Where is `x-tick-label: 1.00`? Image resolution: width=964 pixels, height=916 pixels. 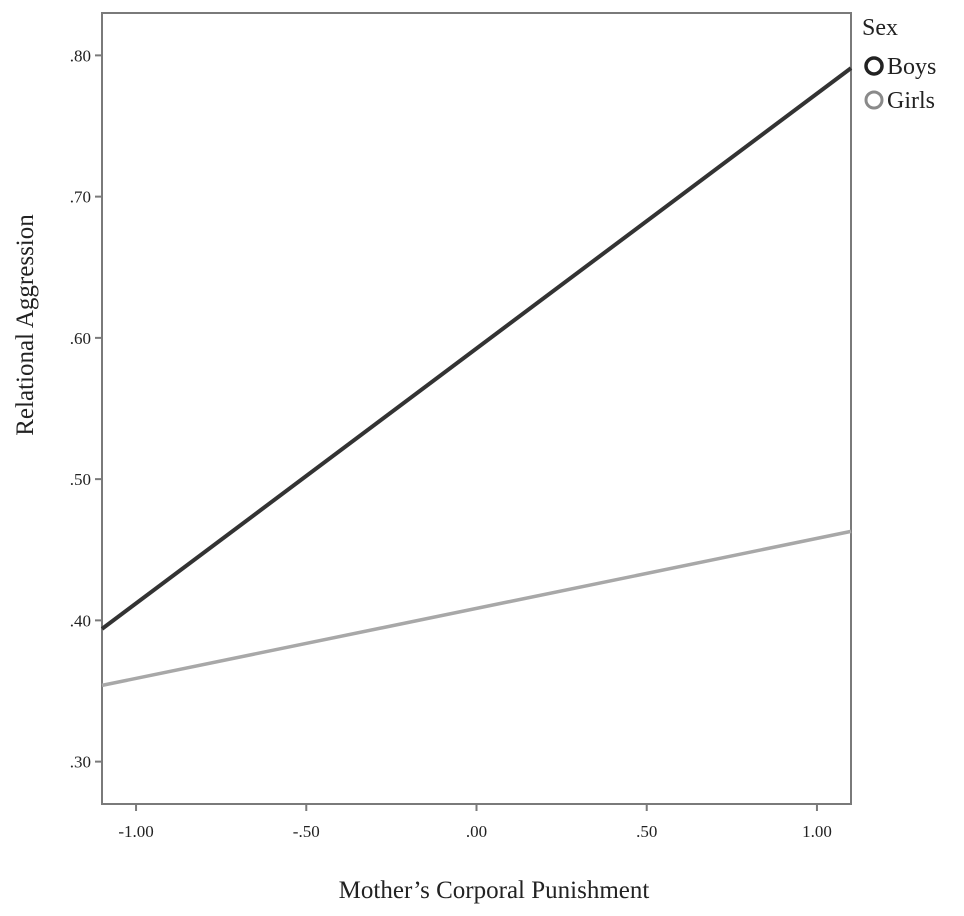 x-tick-label: 1.00 is located at coordinates (817, 831).